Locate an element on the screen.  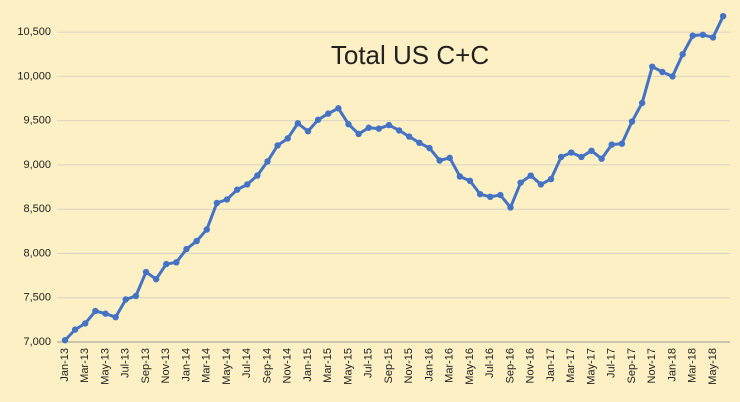
x-tick-label: May-14 is located at coordinates (227, 366).